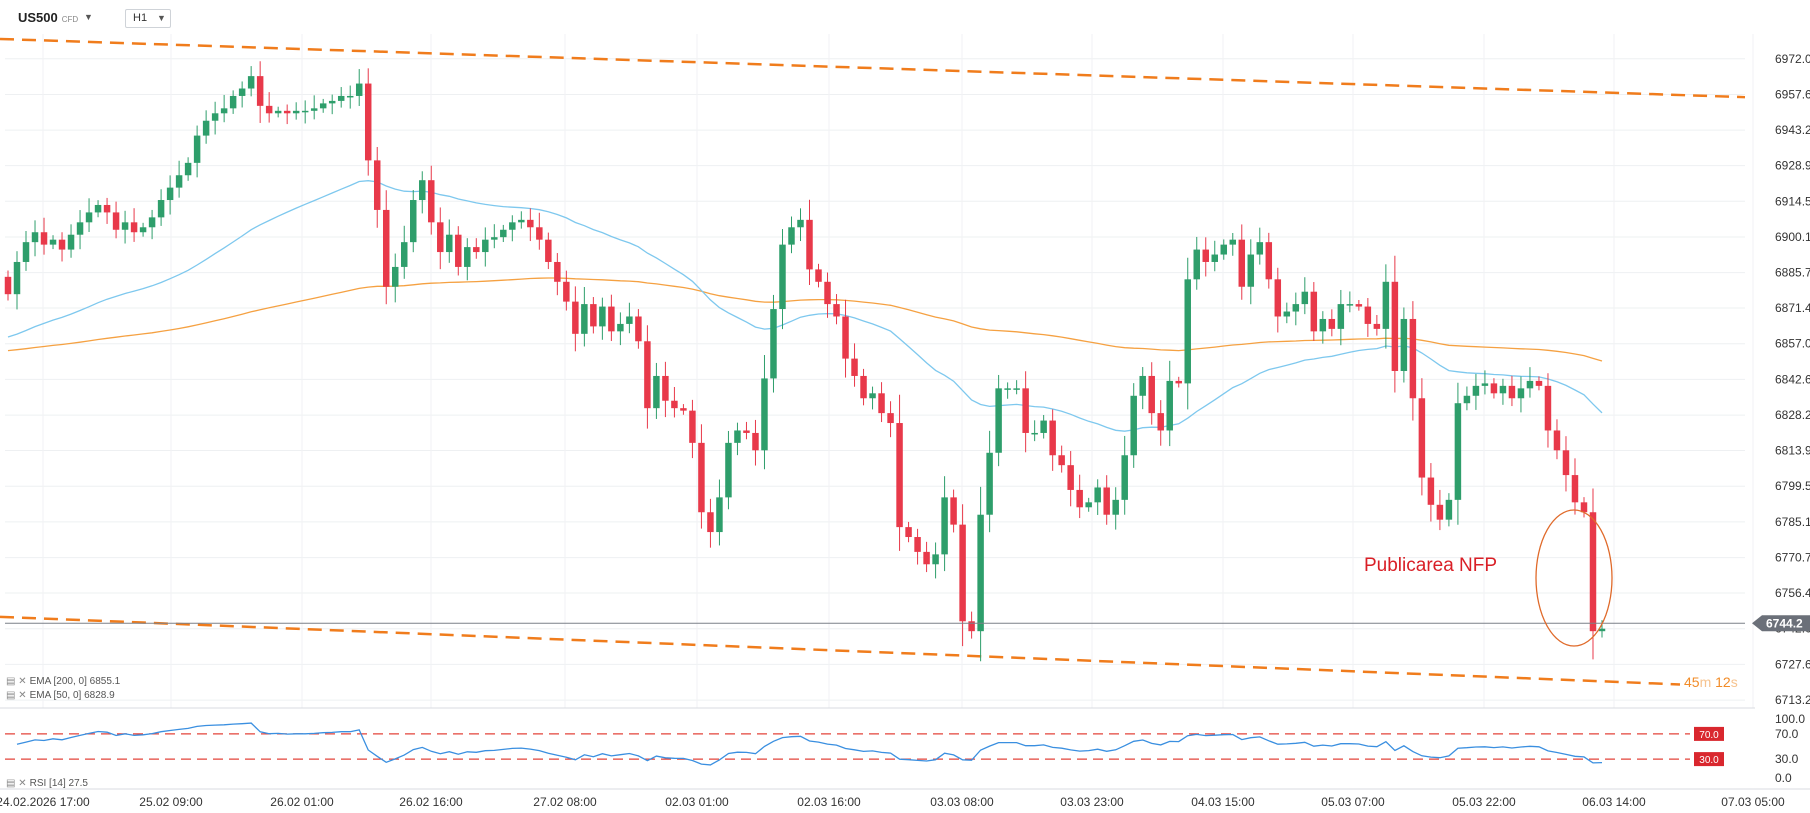  I want to click on rsi-tick-label: 0.0, so click(1783, 778).